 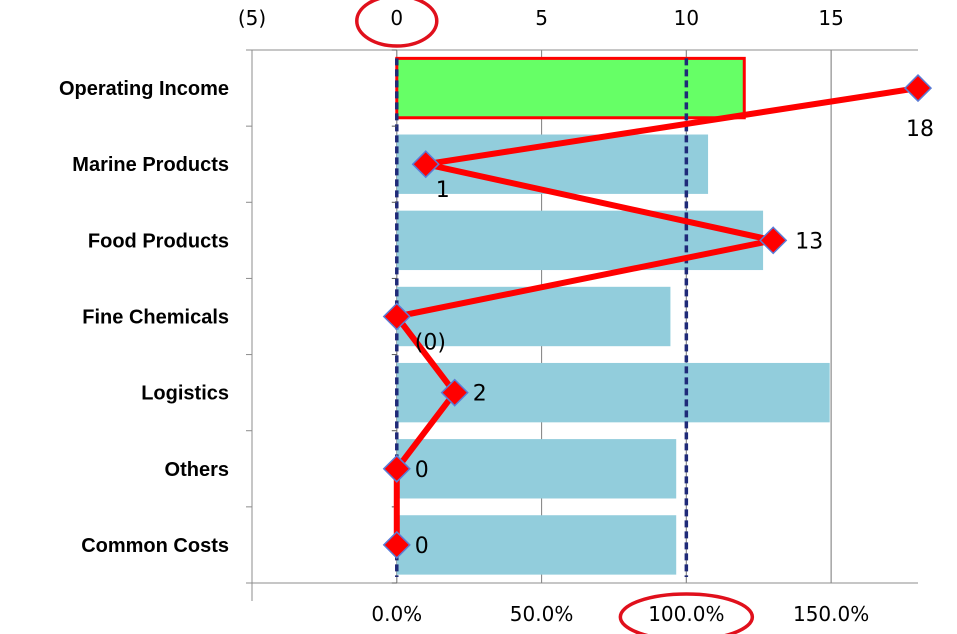 What do you see at coordinates (686, 18) in the screenshot?
I see `top-tick-label: 10` at bounding box center [686, 18].